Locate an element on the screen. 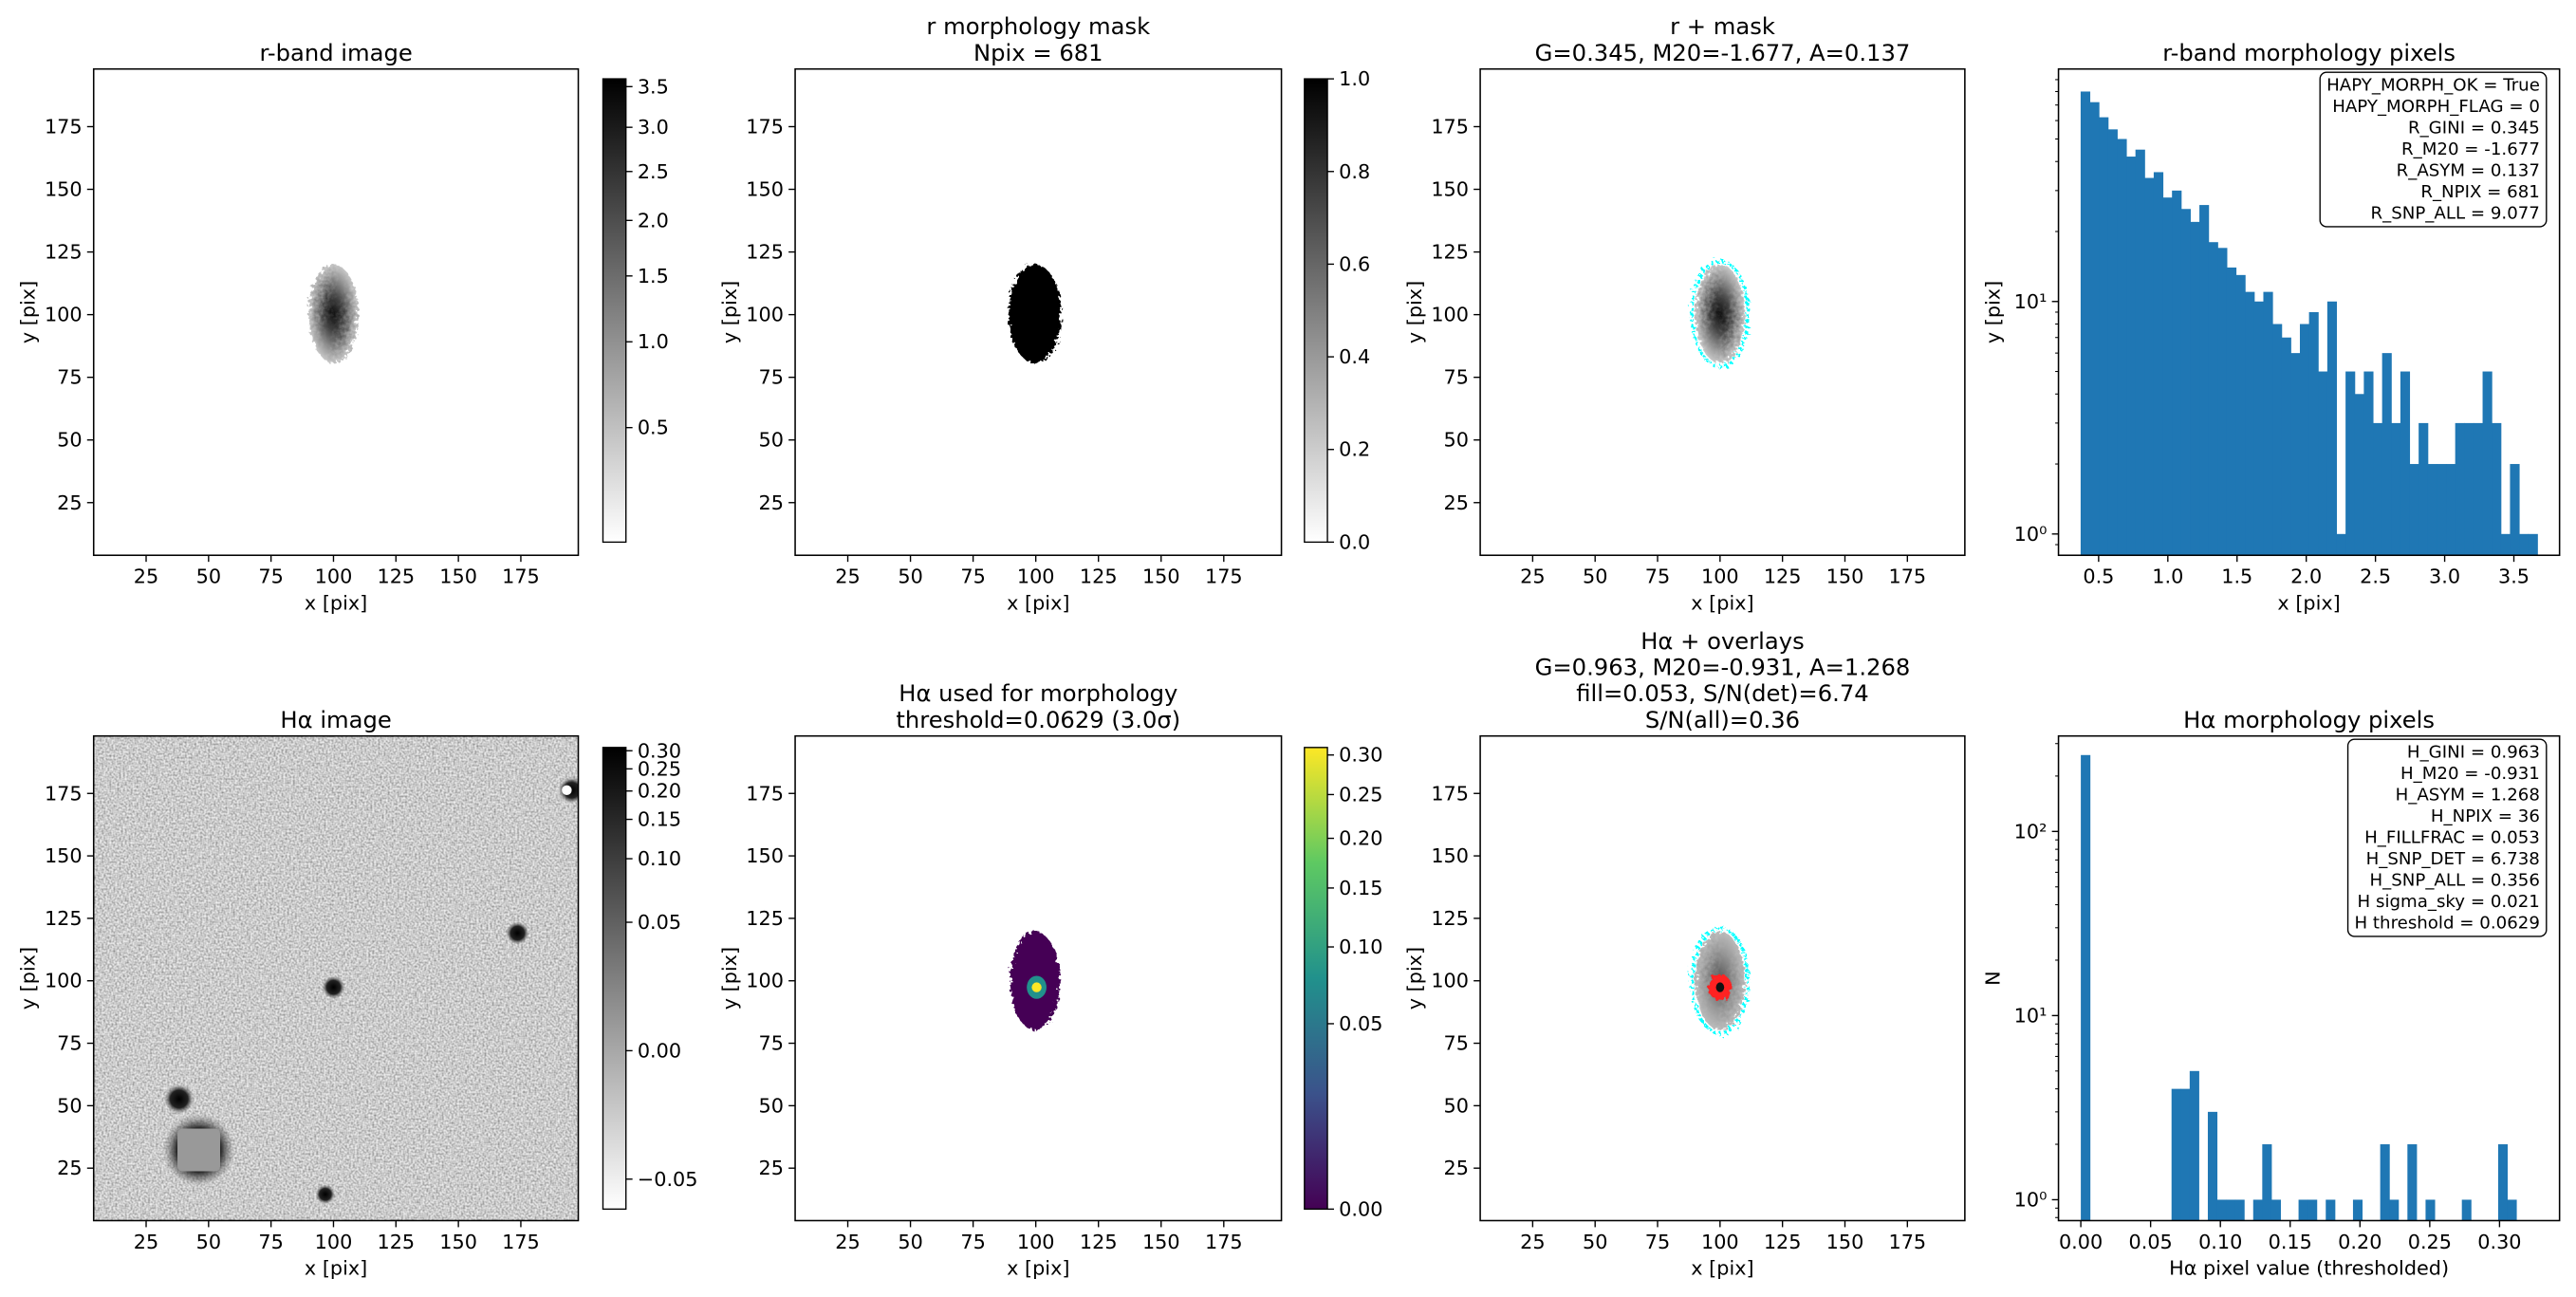  annotation-line: H_FILLFRAC = 0.053 is located at coordinates (2452, 838).